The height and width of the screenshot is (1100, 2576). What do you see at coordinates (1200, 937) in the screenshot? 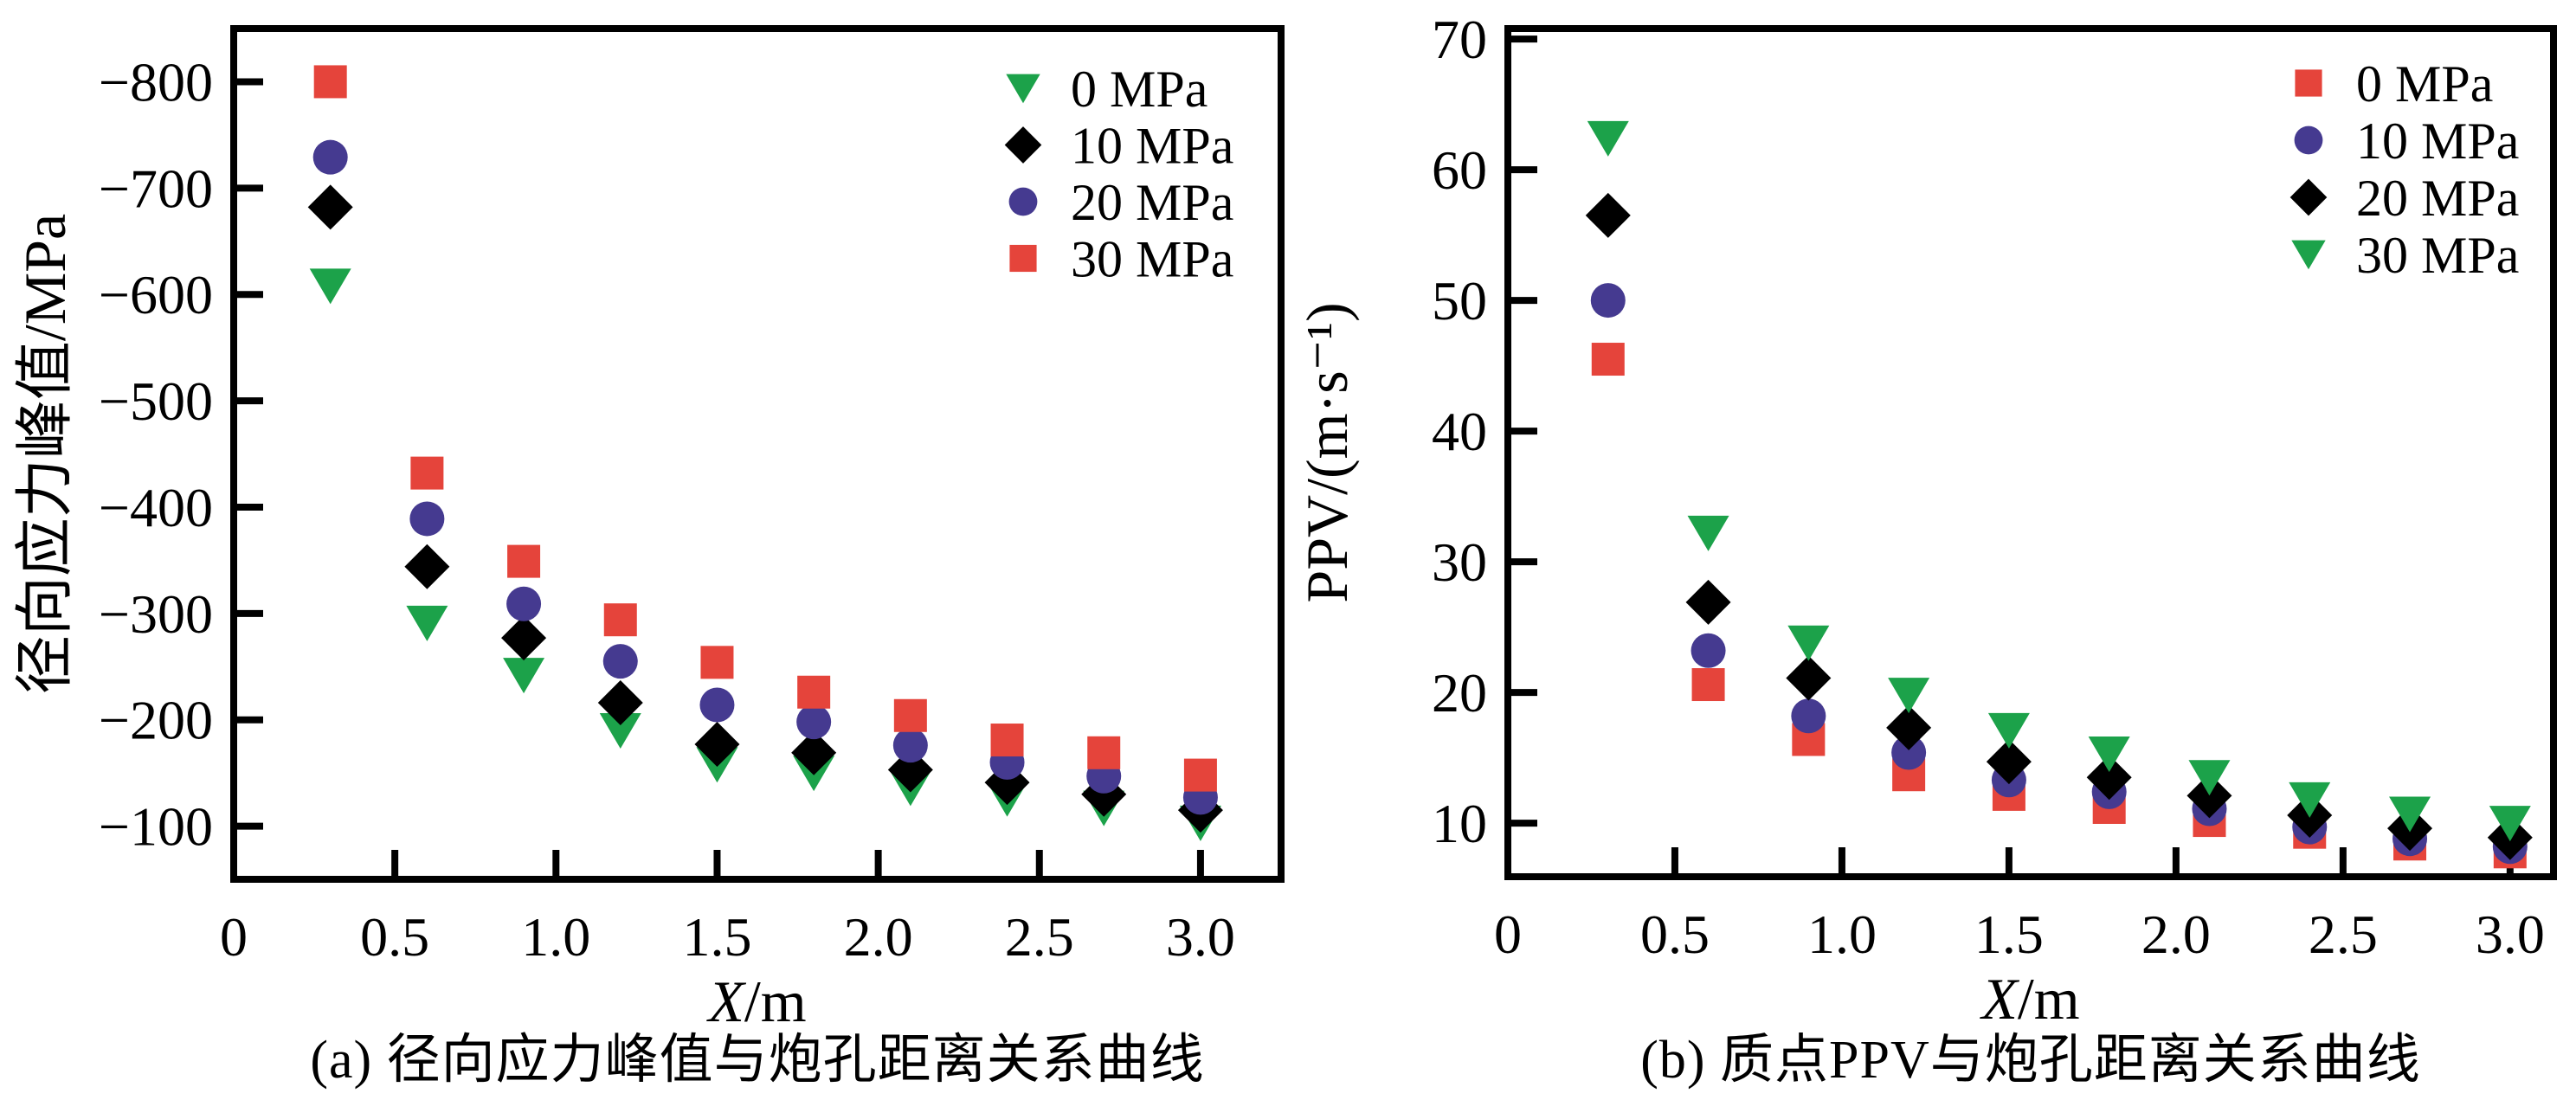
I see `x-tick-label: 3.0` at bounding box center [1200, 937].